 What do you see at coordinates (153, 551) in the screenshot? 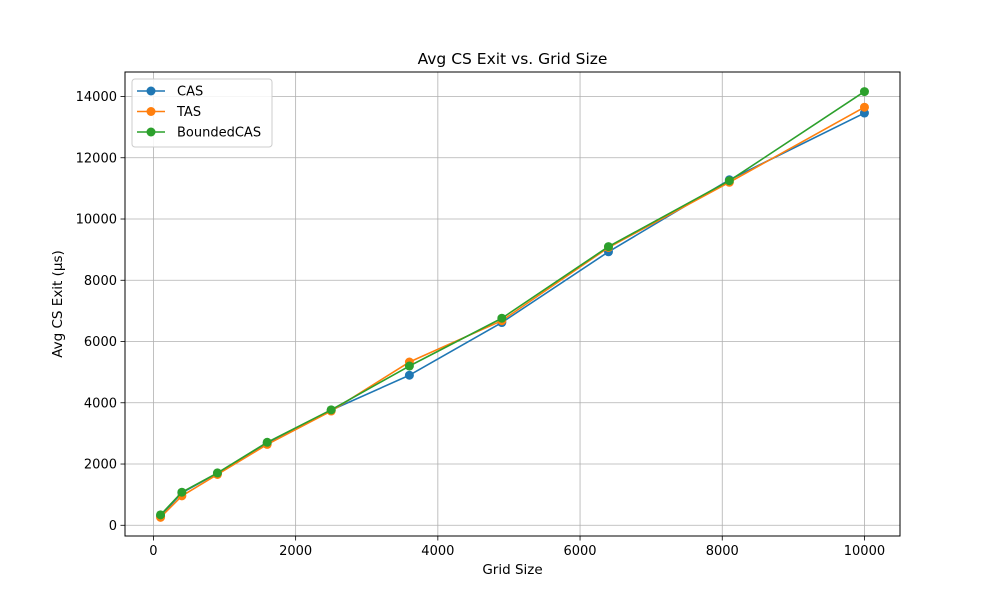
I see `x-tick-label: 0` at bounding box center [153, 551].